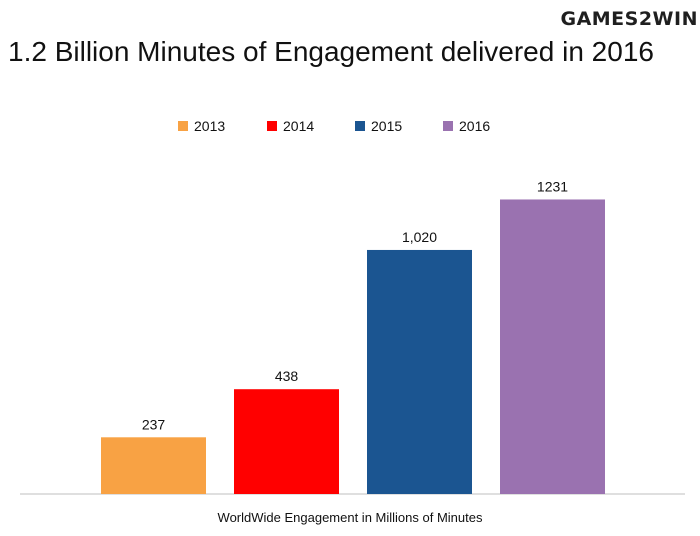 This screenshot has height=536, width=700. Describe the element at coordinates (552, 186) in the screenshot. I see `data-label-2016: 1231` at that location.